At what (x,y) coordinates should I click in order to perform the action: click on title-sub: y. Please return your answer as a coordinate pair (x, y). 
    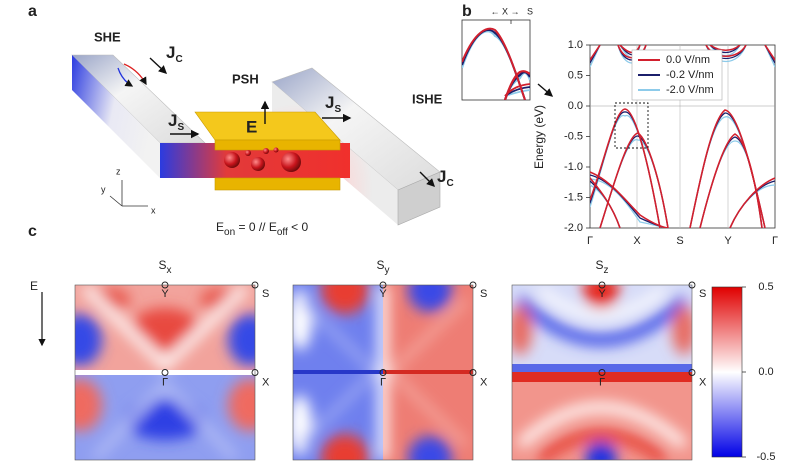
    Looking at the image, I should click on (387, 270).